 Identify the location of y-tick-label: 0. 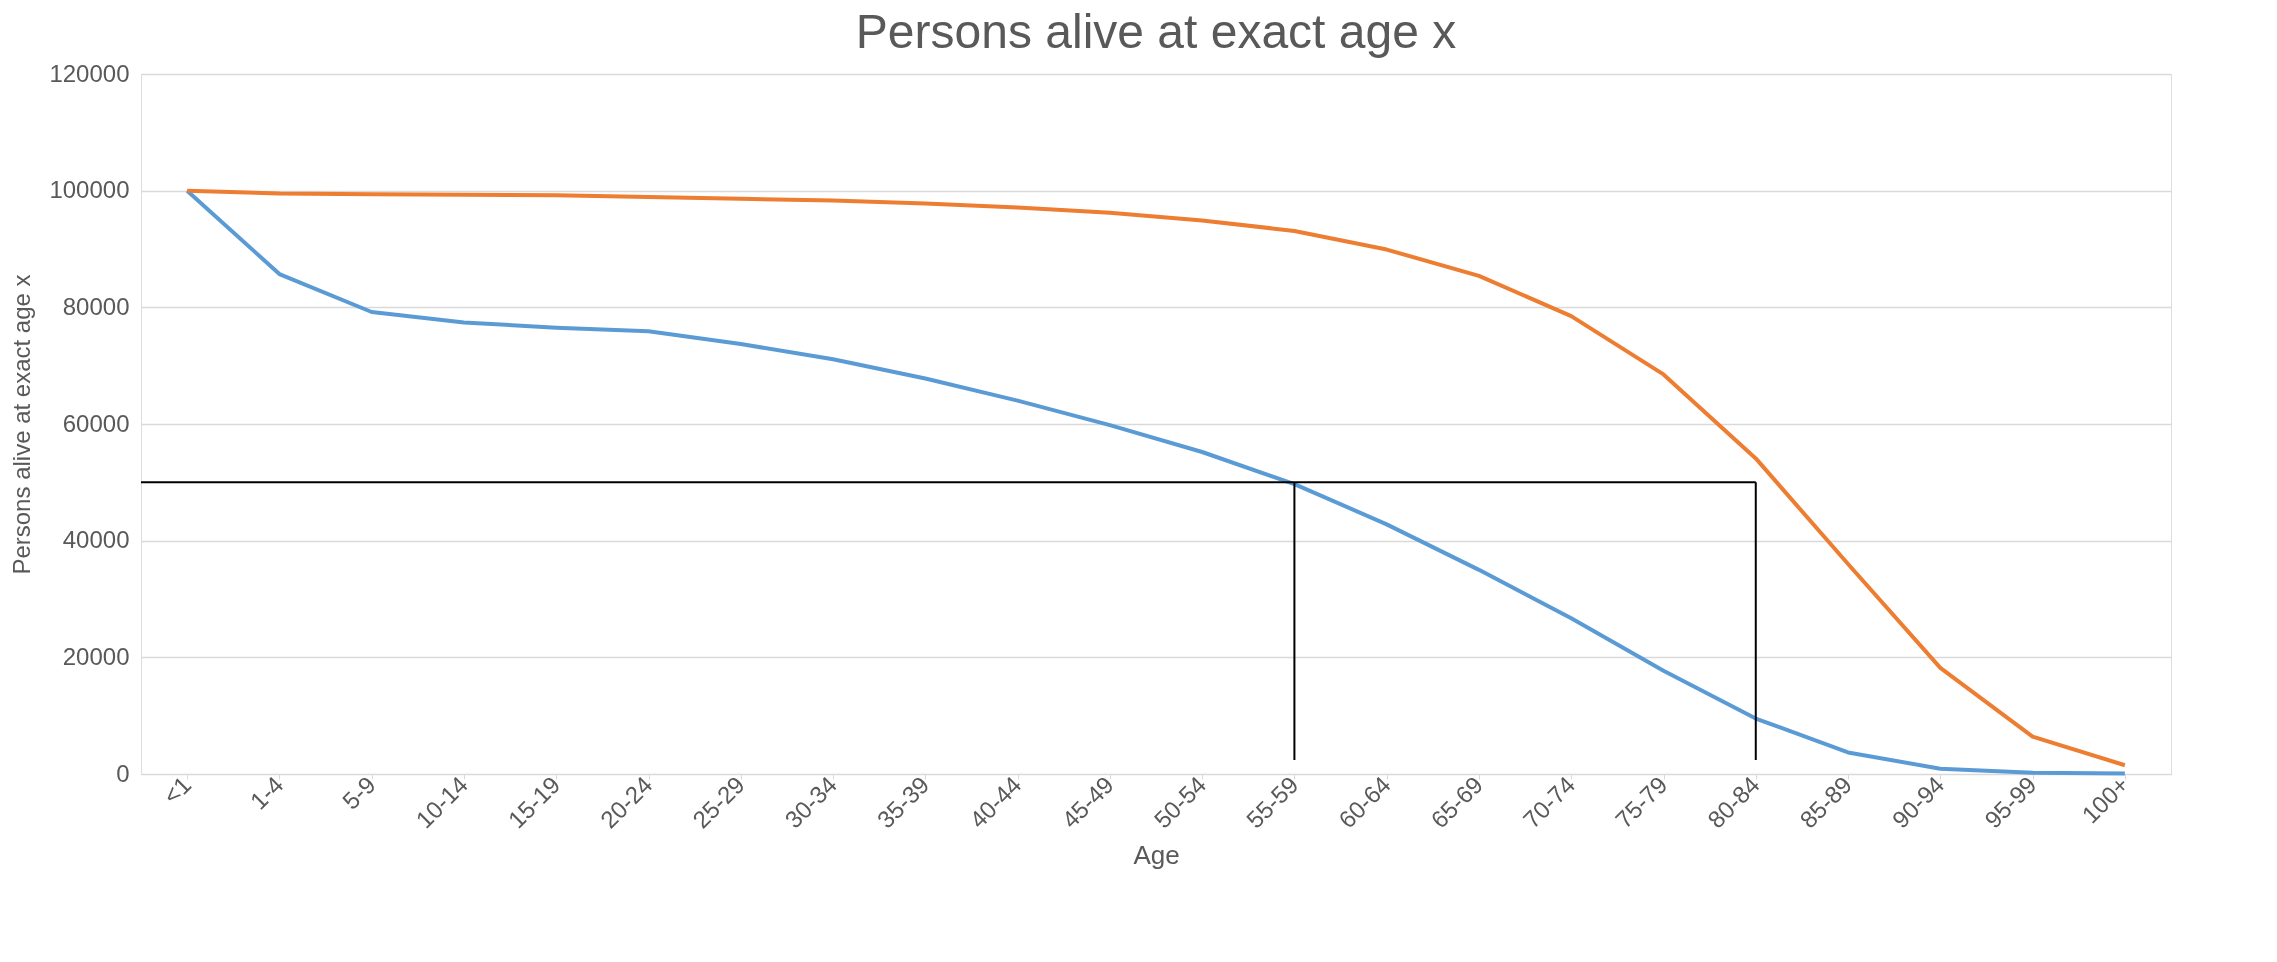
(123, 773).